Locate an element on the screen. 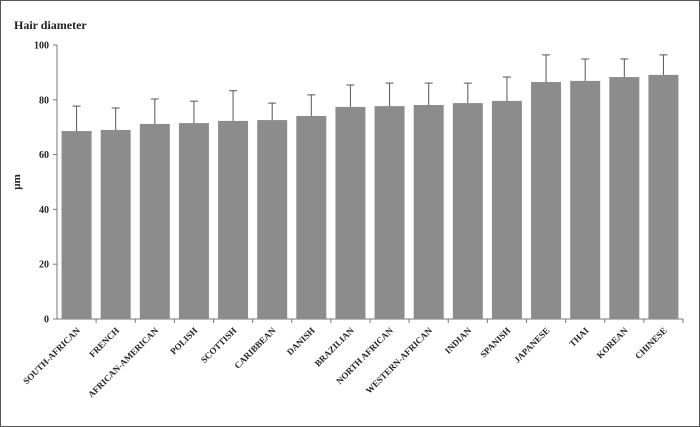 The height and width of the screenshot is (427, 700). x-tick-label: SCOTTISH is located at coordinates (219, 345).